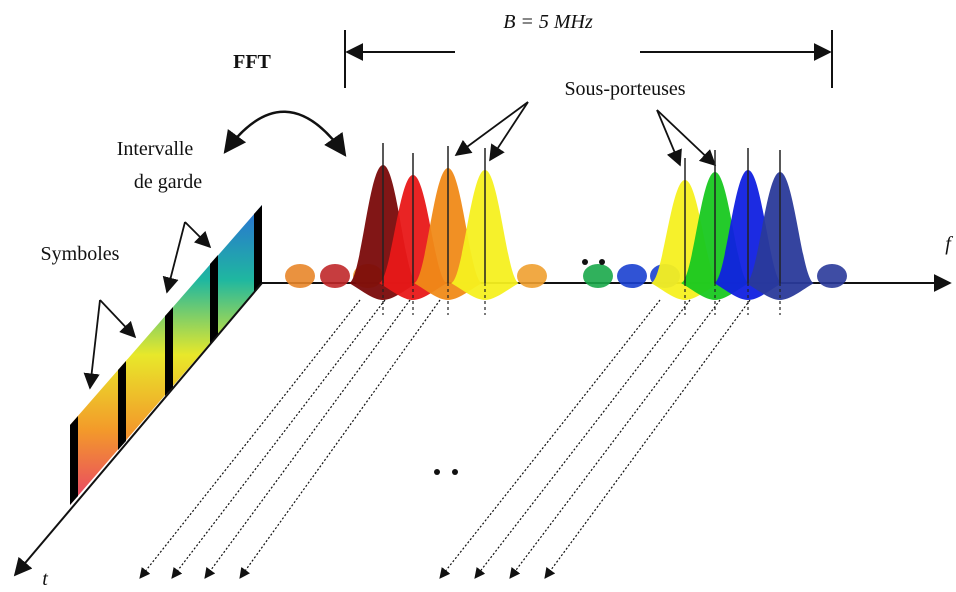 This screenshot has width=956, height=592. Describe the element at coordinates (80, 254) in the screenshot. I see `symbols-label: Symboles` at that location.